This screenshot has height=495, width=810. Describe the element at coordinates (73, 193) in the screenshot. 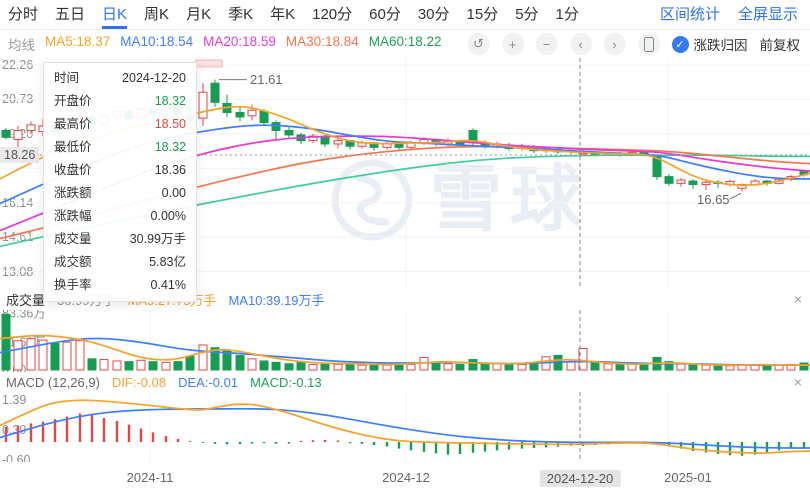

I see `tooltip-label: 涨跌额` at that location.